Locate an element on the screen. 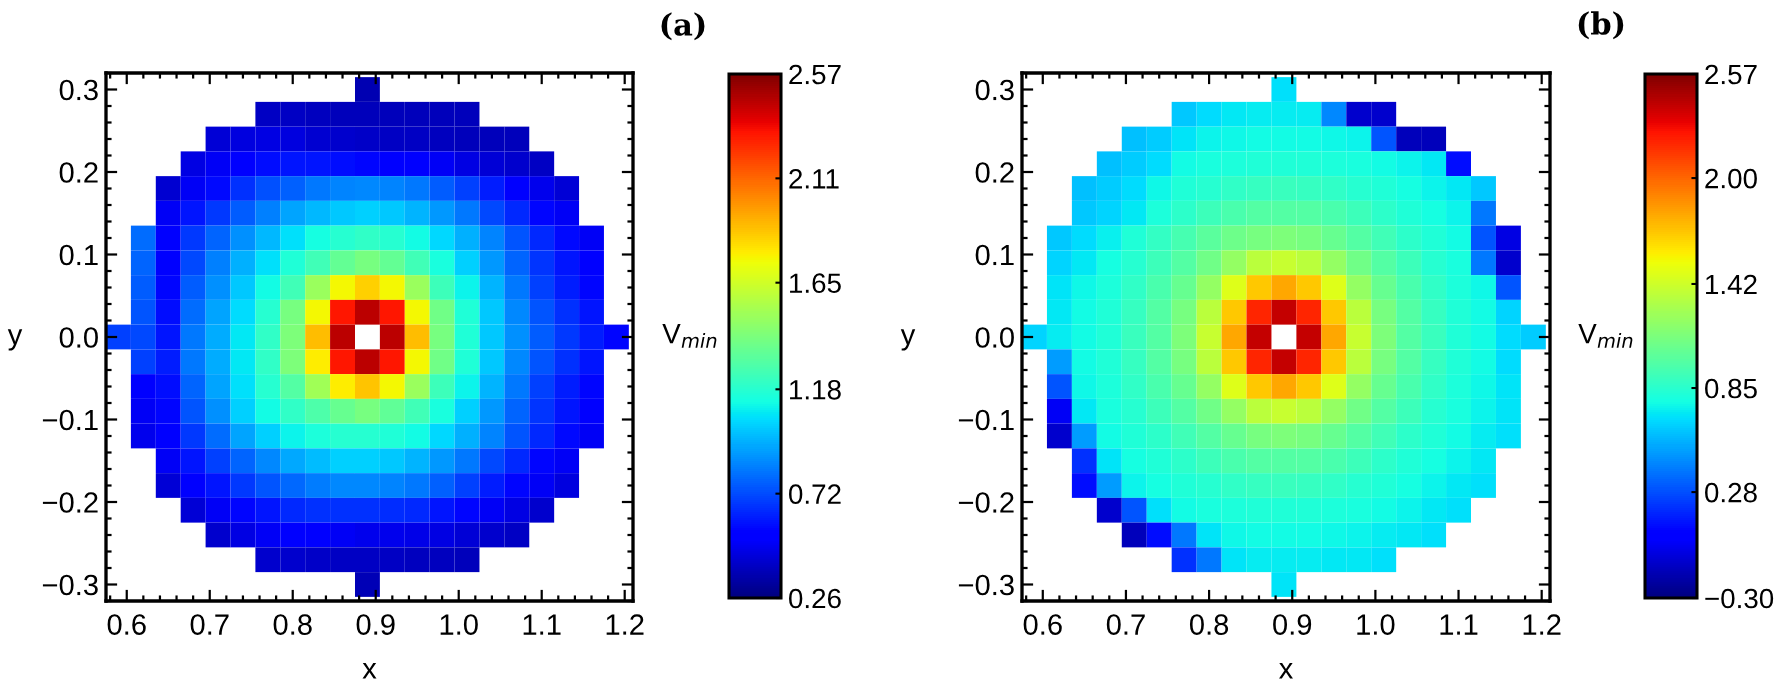 This screenshot has height=683, width=1787. color-bar-label: 0.26 is located at coordinates (815, 598).